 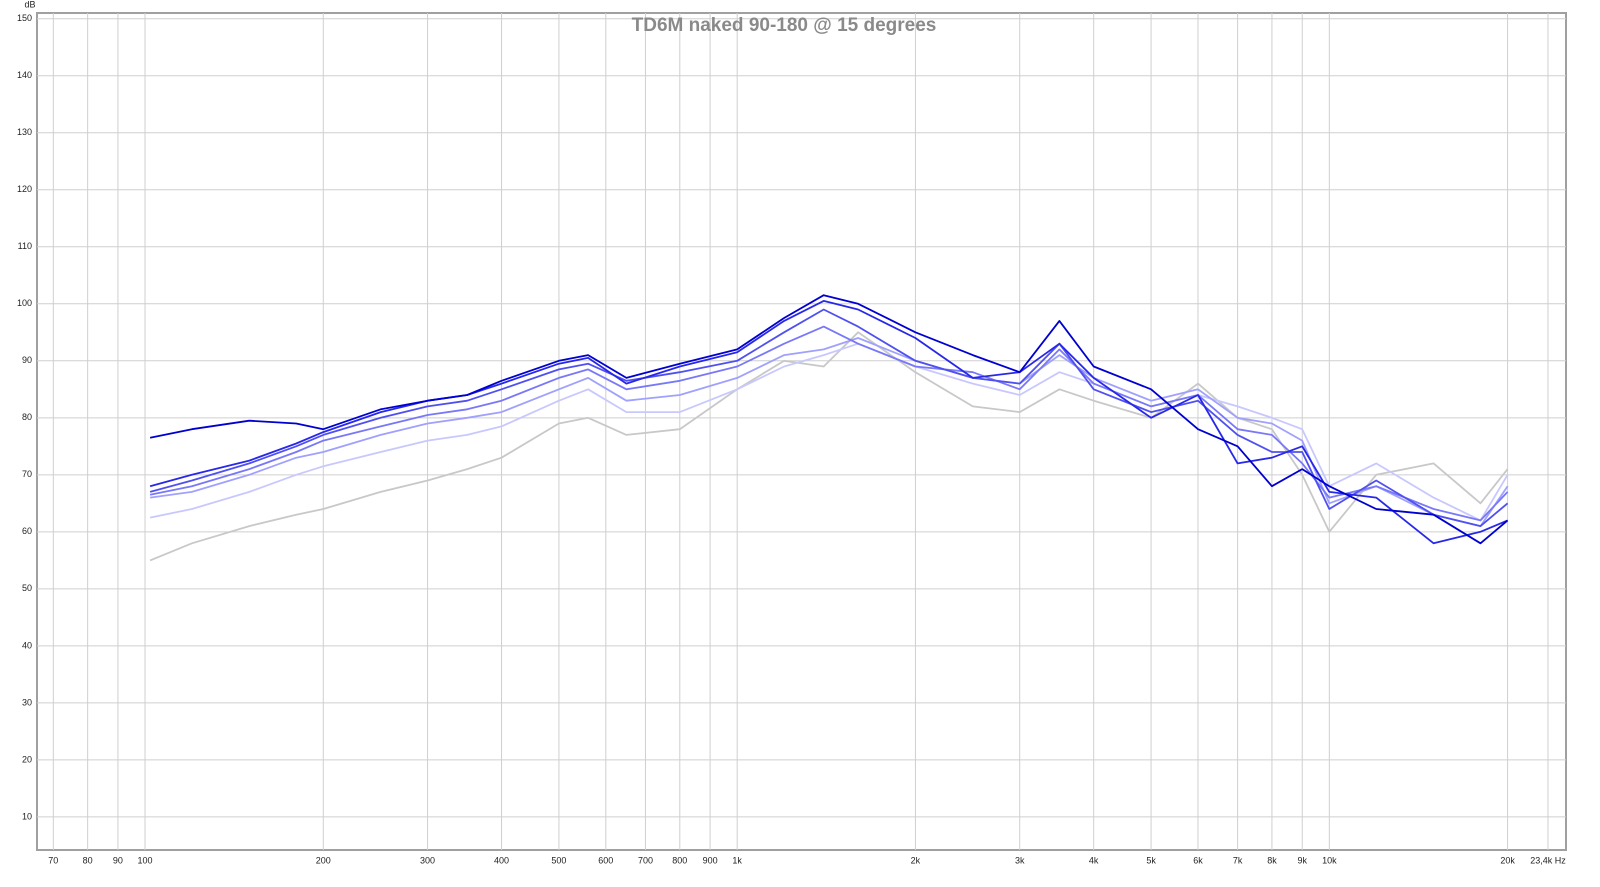 What do you see at coordinates (25, 246) in the screenshot?
I see `y-tick-label: 110` at bounding box center [25, 246].